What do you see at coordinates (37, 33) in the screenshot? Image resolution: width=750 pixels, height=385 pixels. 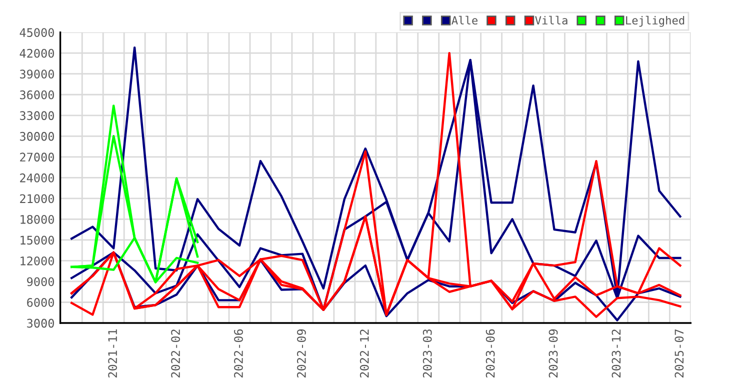 I see `y-tick-label: 45000` at bounding box center [37, 33].